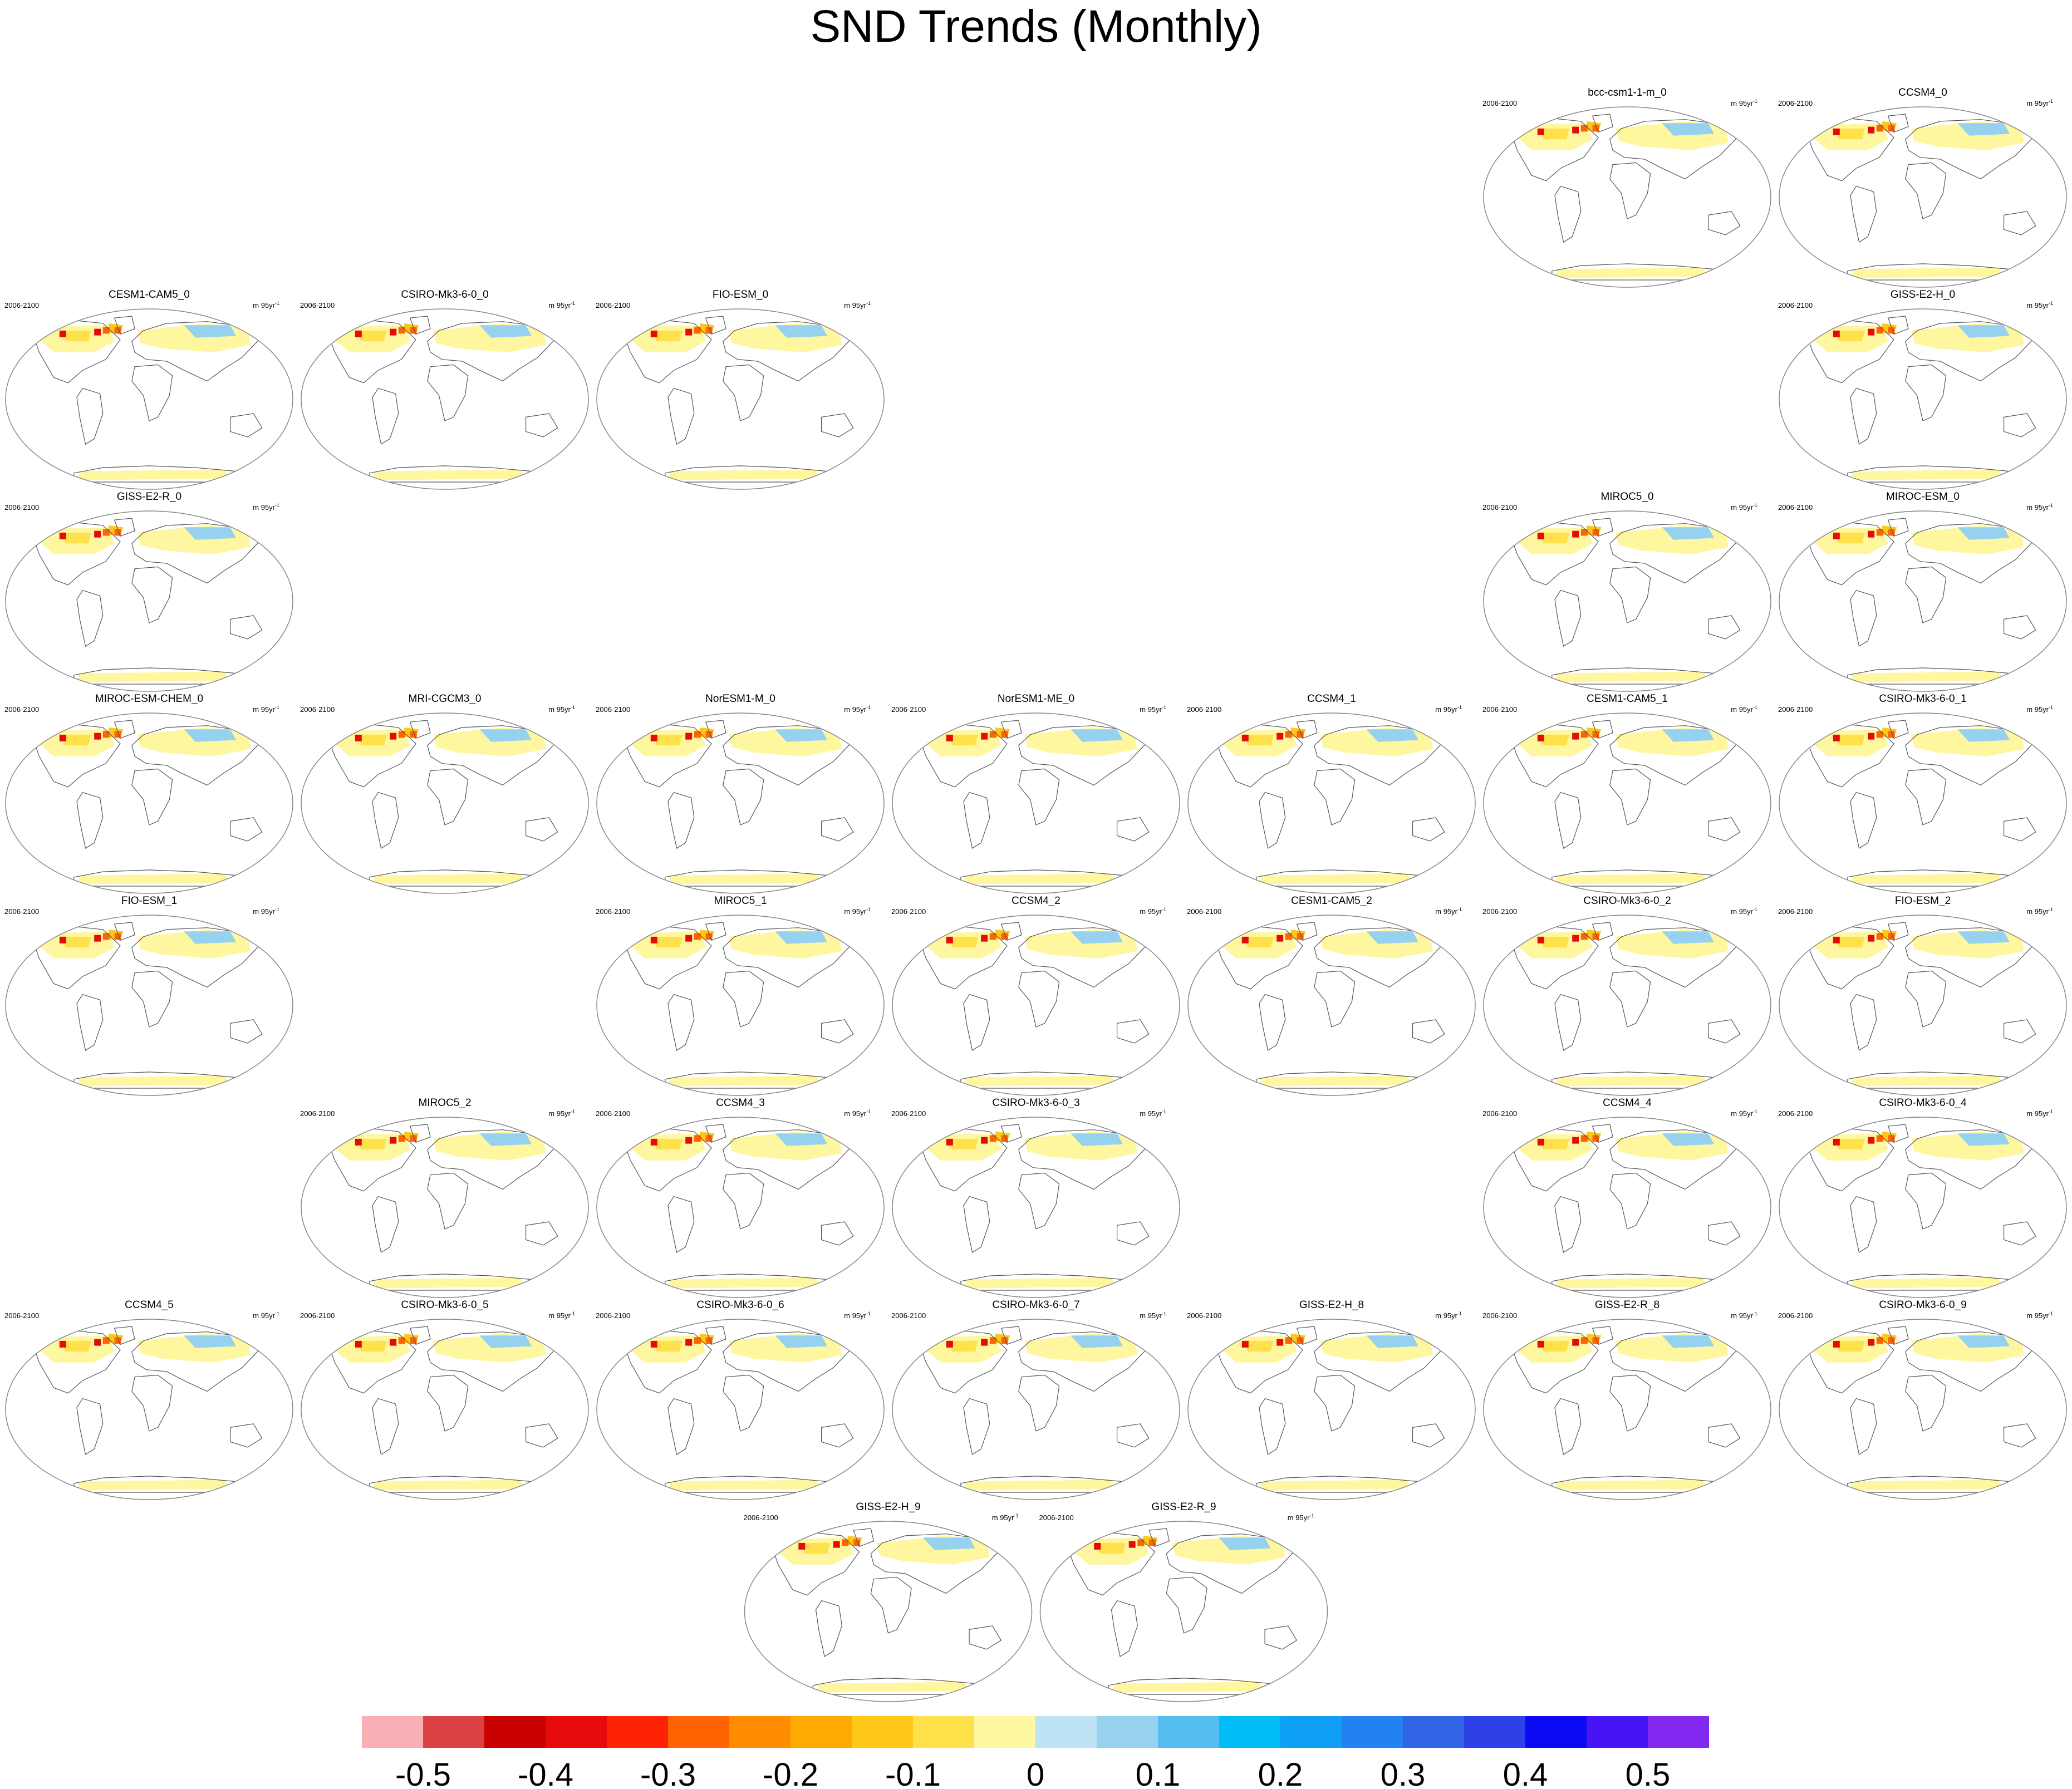 The width and height of the screenshot is (2072, 1789). What do you see at coordinates (444, 1103) in the screenshot?
I see `panel-title: MIROC5_2` at bounding box center [444, 1103].